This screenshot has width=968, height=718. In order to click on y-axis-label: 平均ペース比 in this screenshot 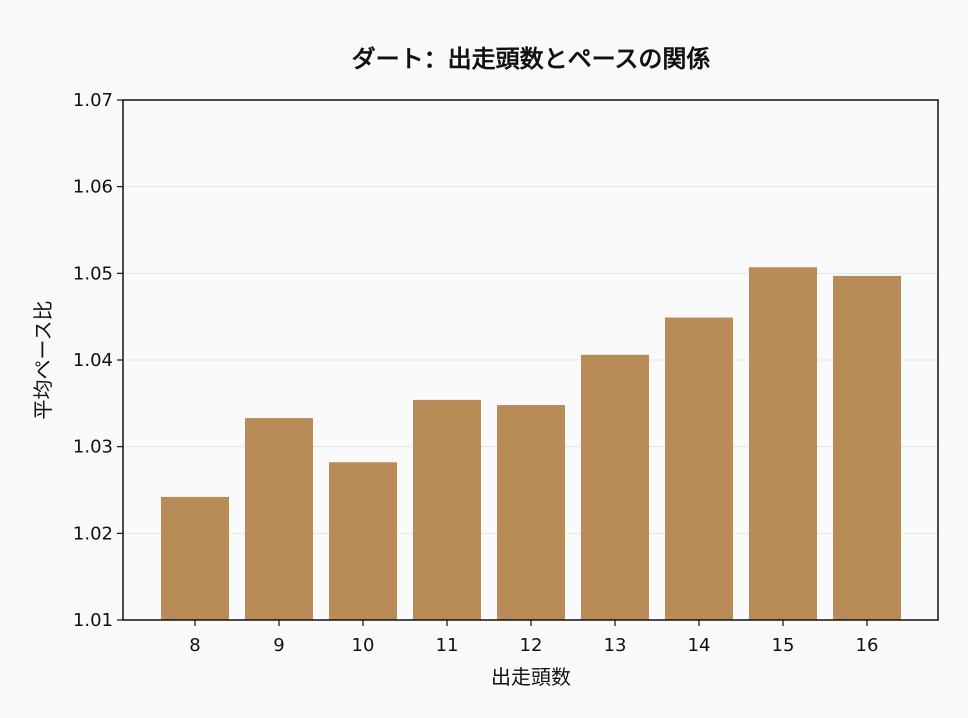, I will do `click(43, 360)`.